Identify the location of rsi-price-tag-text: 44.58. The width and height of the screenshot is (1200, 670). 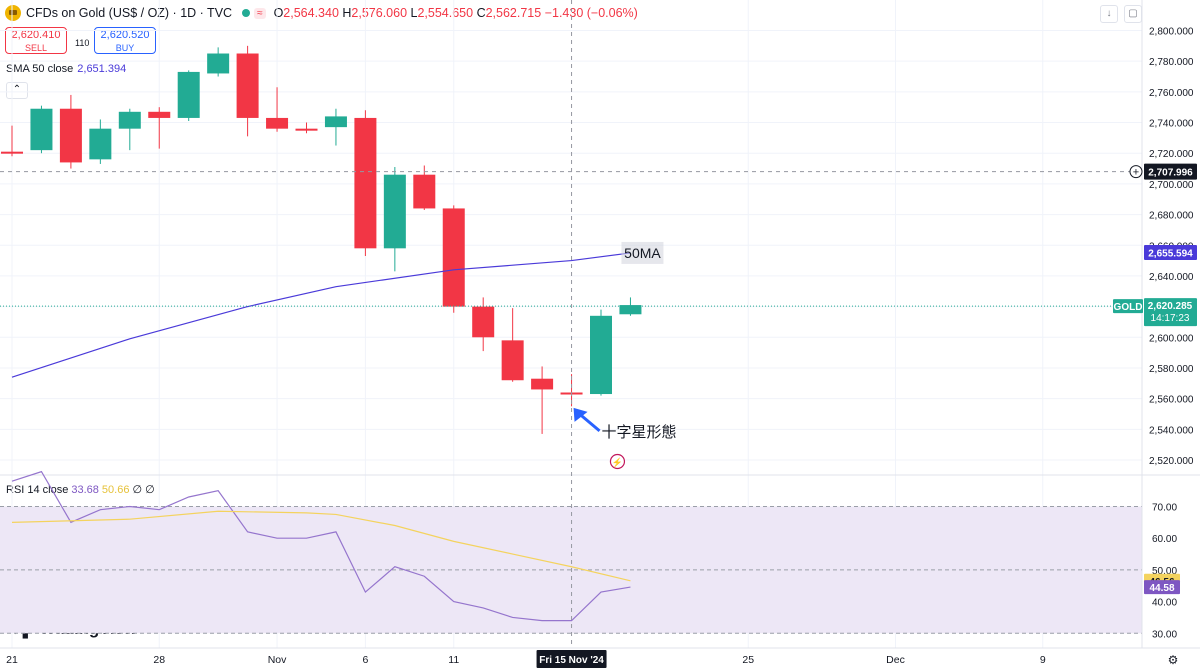
(1161, 588).